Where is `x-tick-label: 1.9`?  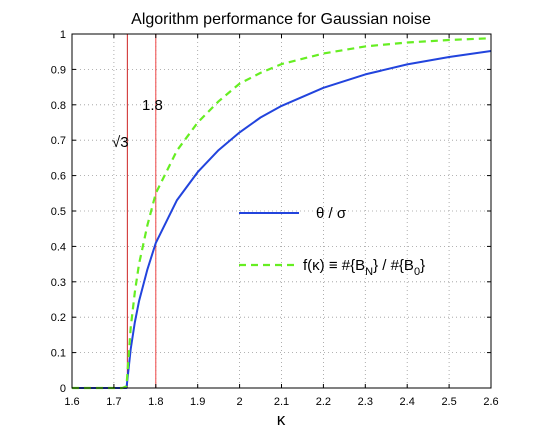
x-tick-label: 1.9 is located at coordinates (197, 402).